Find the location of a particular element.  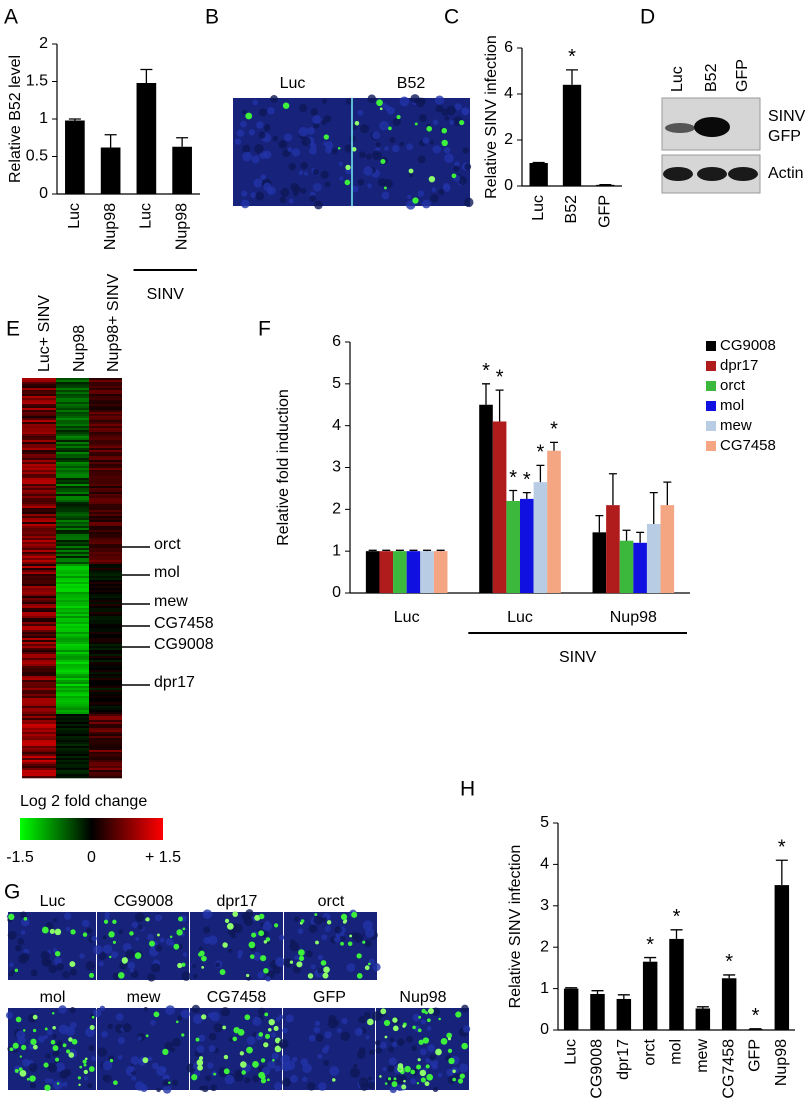

panel-letter: D is located at coordinates (647, 17).